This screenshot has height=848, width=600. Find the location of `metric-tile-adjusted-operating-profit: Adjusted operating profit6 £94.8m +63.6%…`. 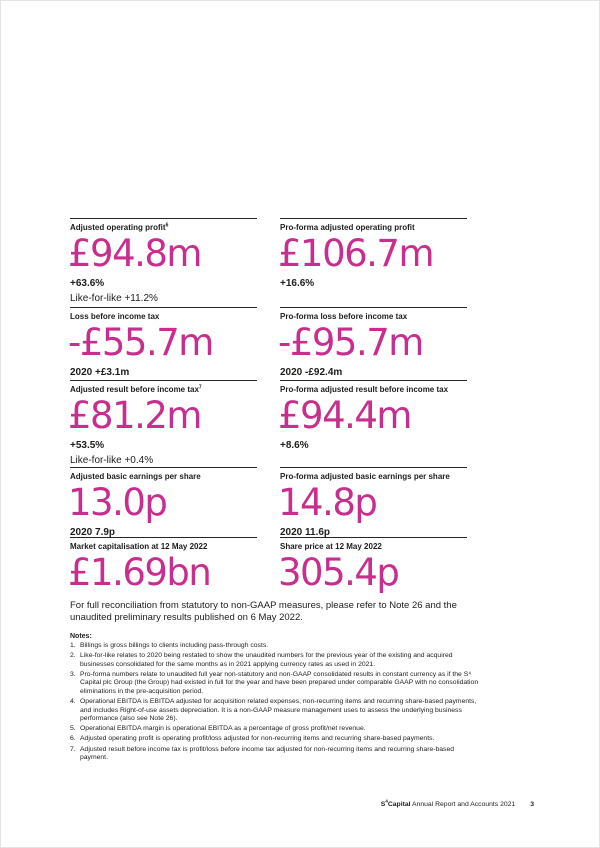

metric-tile-adjusted-operating-profit: Adjusted operating profit6 £94.8m +63.6%… is located at coordinates (162, 262).